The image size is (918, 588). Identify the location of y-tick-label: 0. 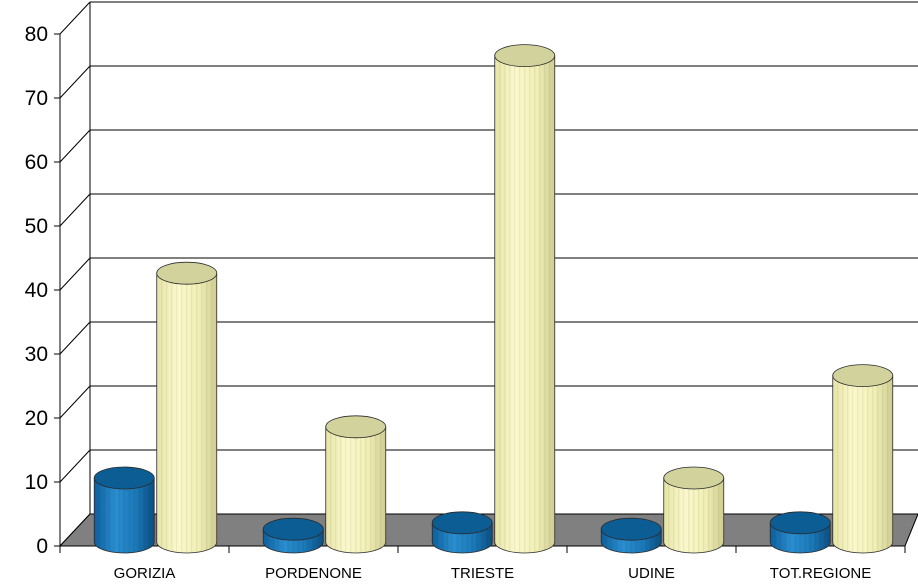
(42, 546).